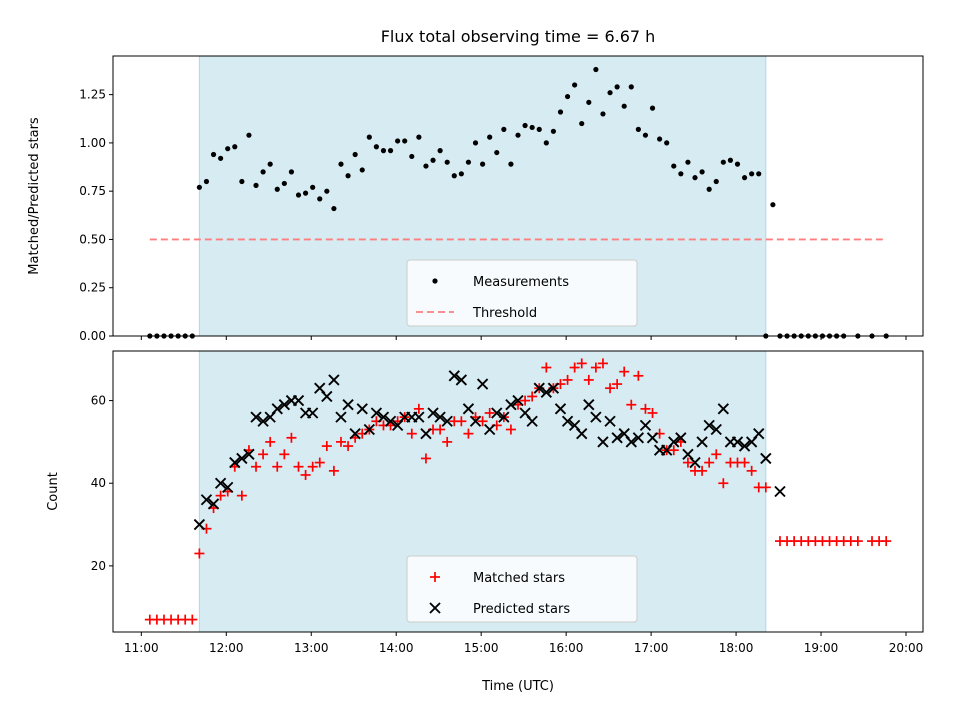  Describe the element at coordinates (53, 491) in the screenshot. I see `bottom-y-axis-label: Count` at that location.